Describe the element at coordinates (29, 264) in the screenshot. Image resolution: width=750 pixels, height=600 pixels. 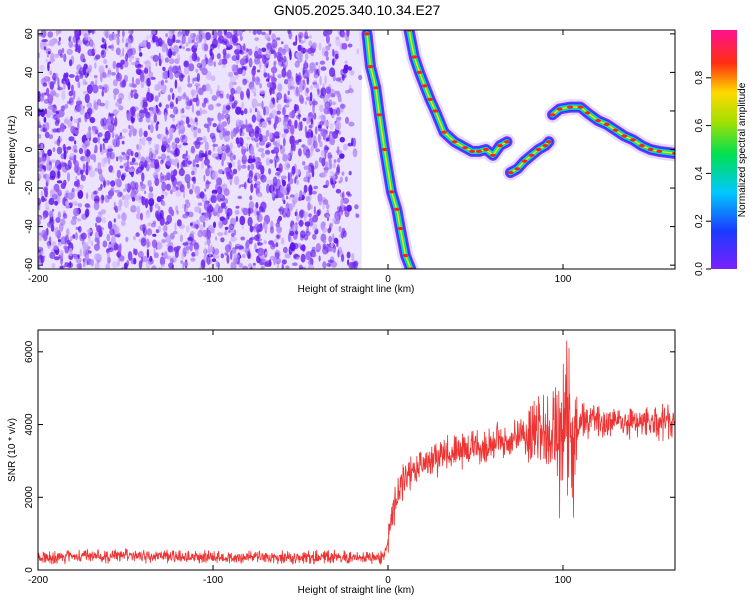
I see `y-tick-label: -60` at that location.